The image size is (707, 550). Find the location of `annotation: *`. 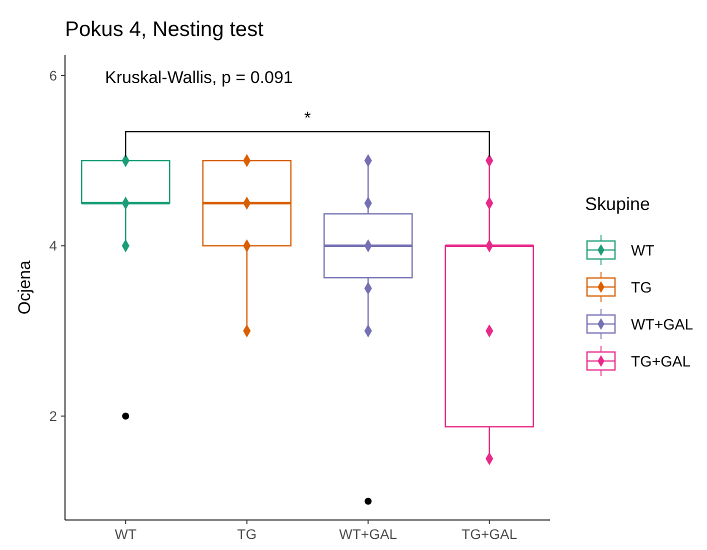

annotation: * is located at coordinates (308, 118).